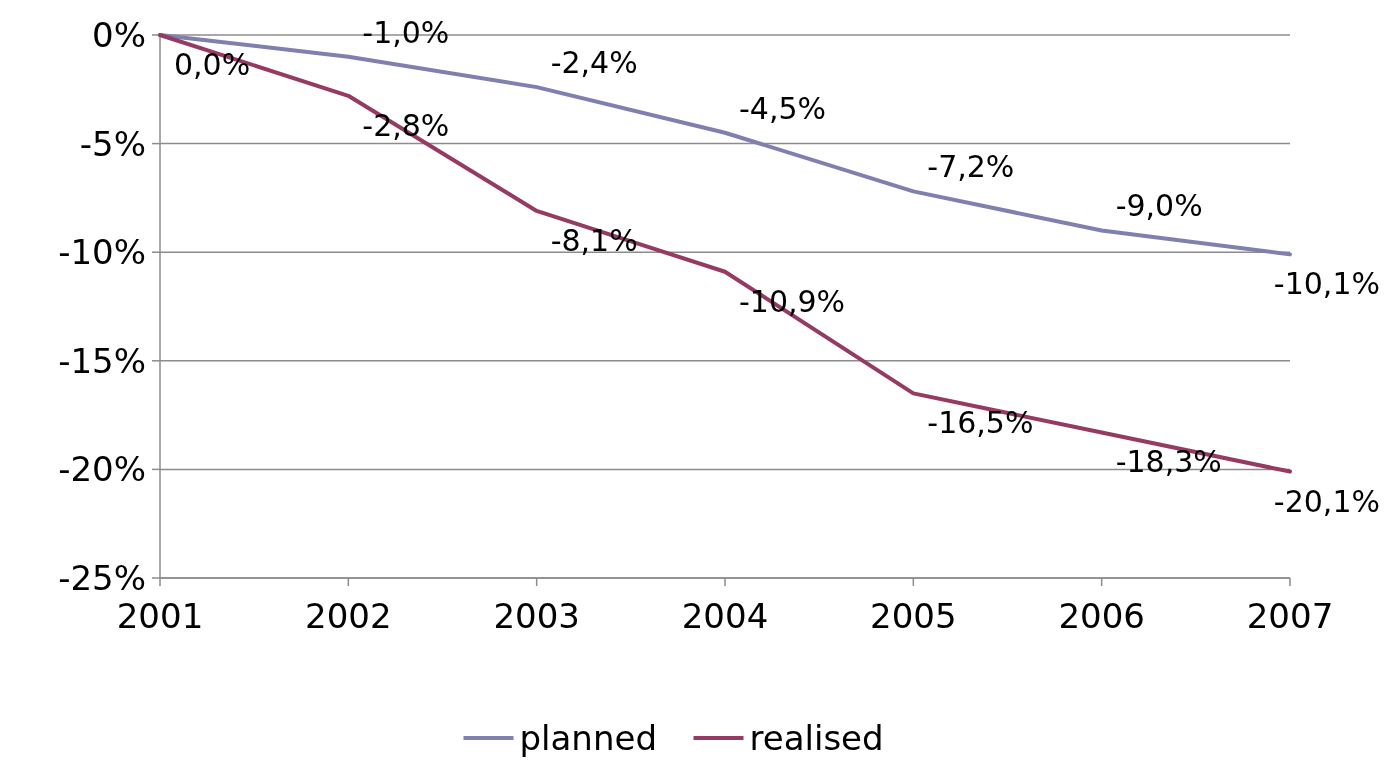 The height and width of the screenshot is (767, 1387). What do you see at coordinates (160, 616) in the screenshot?
I see `x-tick-label: 2001` at bounding box center [160, 616].